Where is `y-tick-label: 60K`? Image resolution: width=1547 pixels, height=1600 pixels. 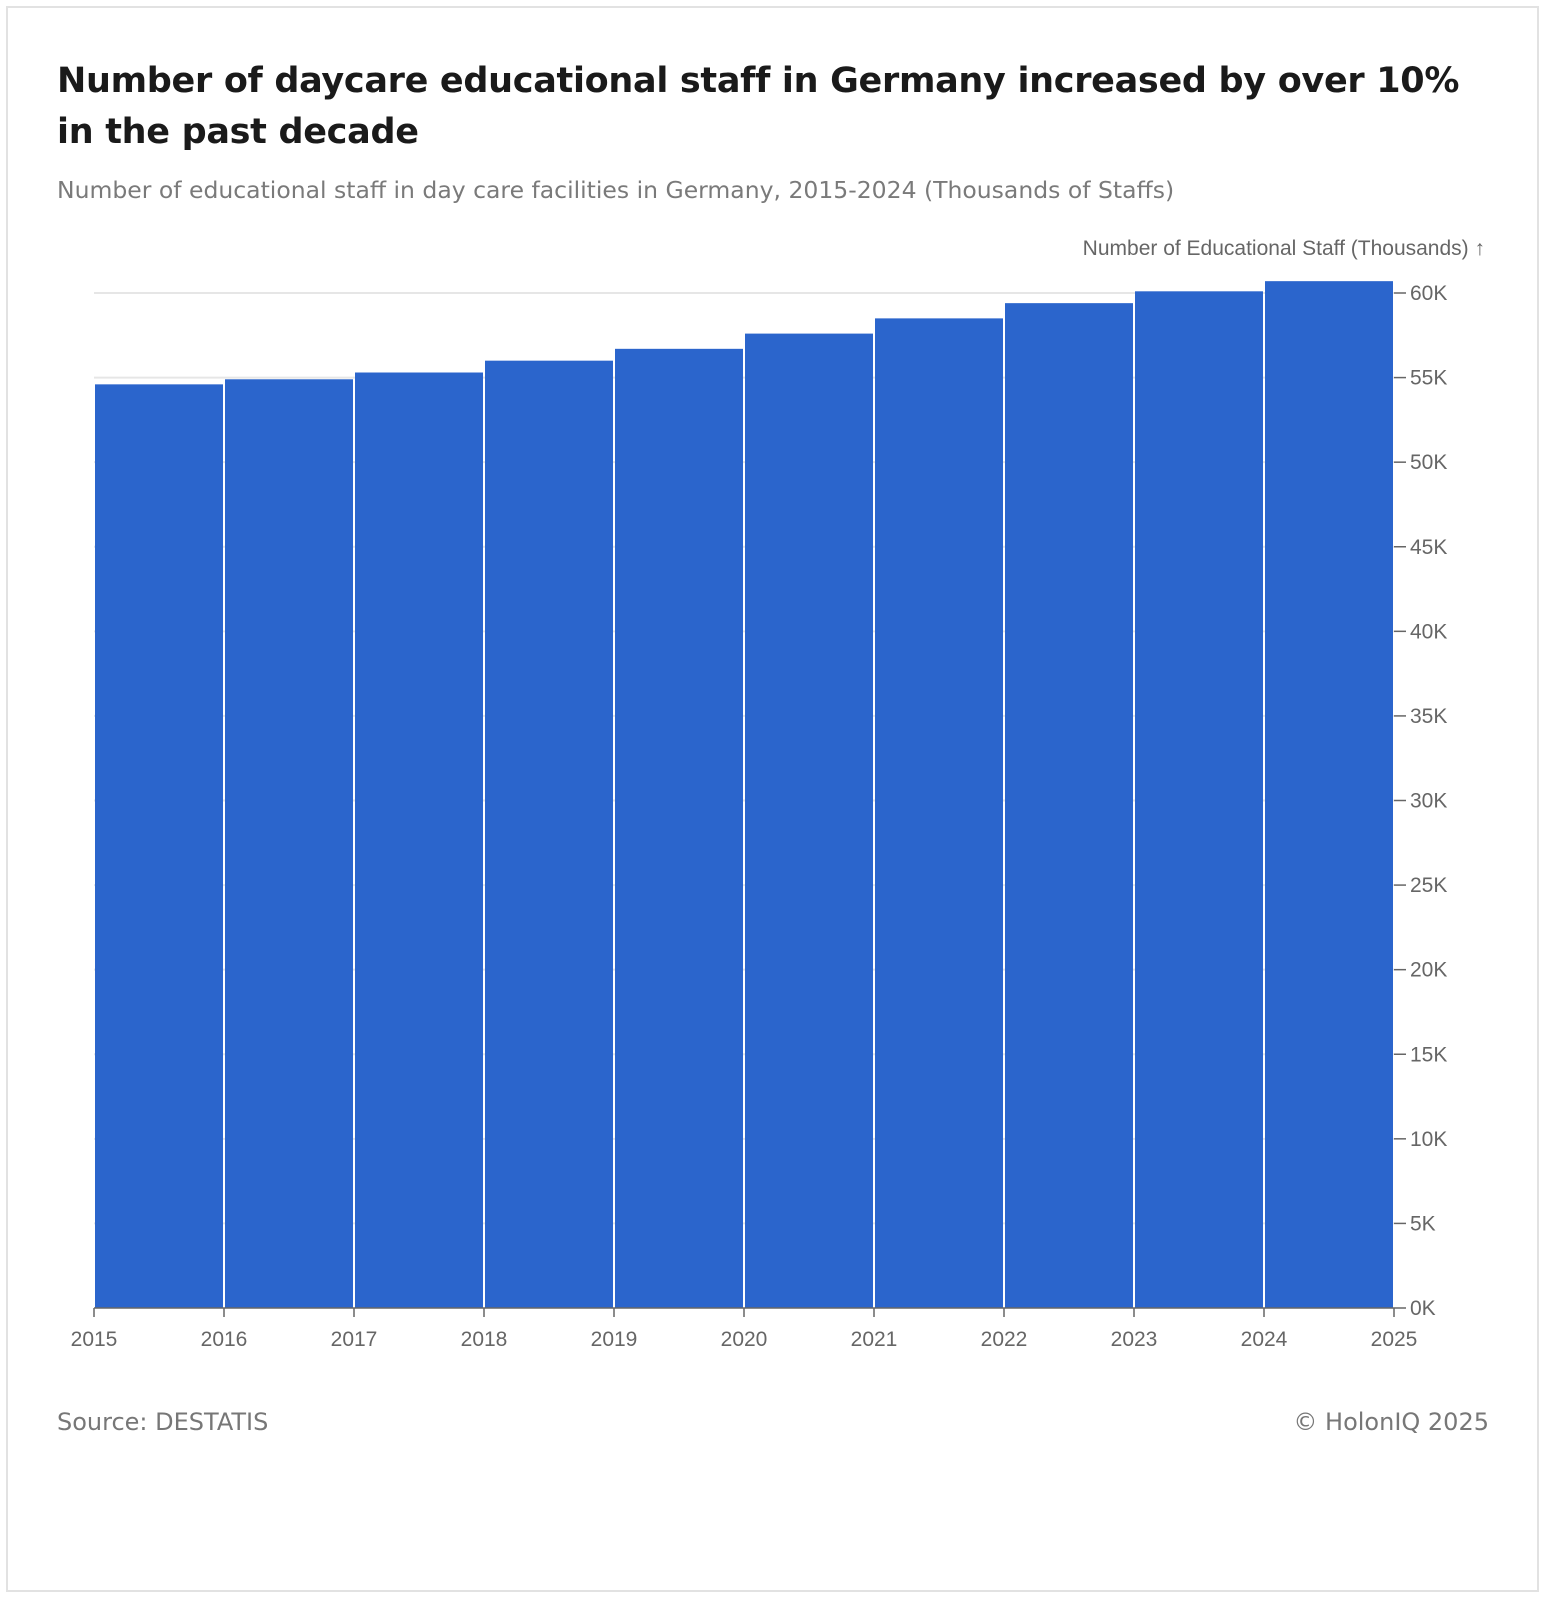 y-tick-label: 60K is located at coordinates (1428, 293).